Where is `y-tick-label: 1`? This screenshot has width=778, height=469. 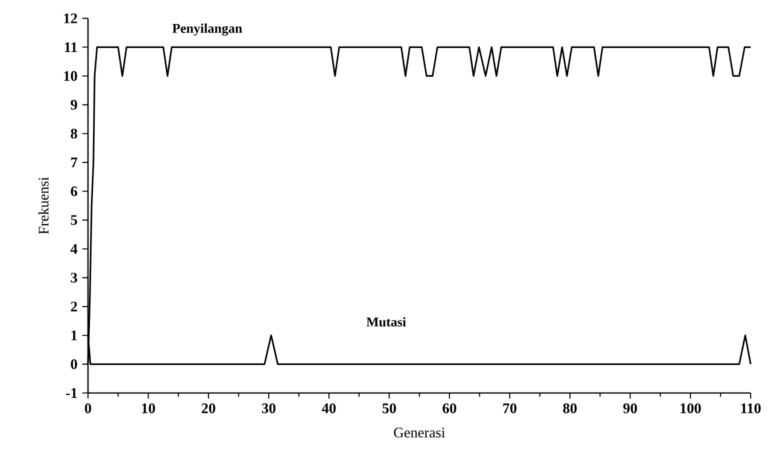
y-tick-label: 1 is located at coordinates (74, 335).